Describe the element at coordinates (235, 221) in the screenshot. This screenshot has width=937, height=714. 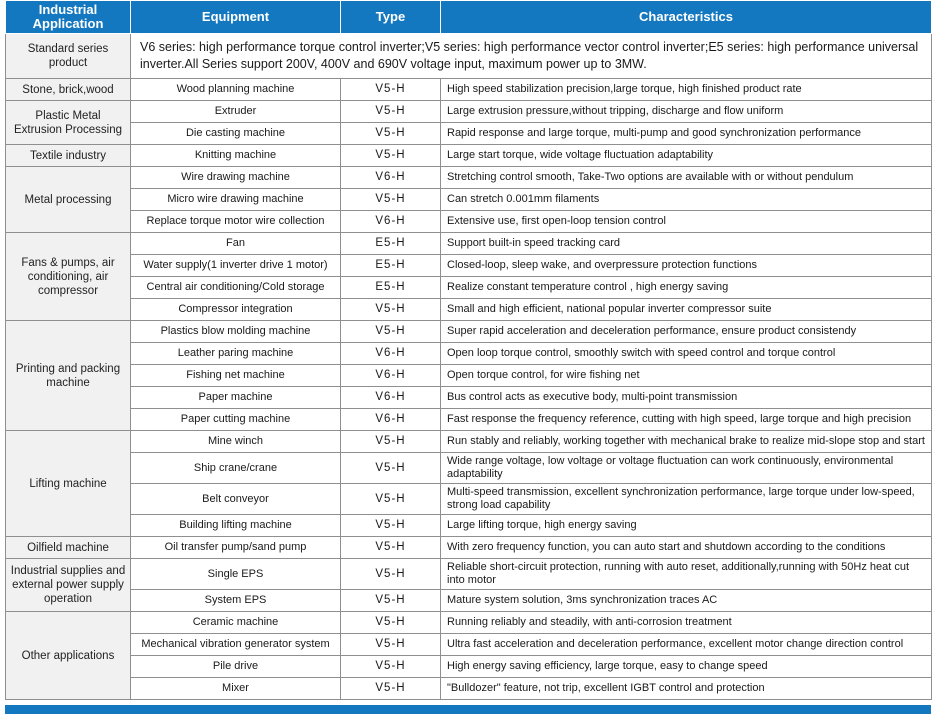
I see `equipment-cell: Replace torque motor wire collection` at that location.